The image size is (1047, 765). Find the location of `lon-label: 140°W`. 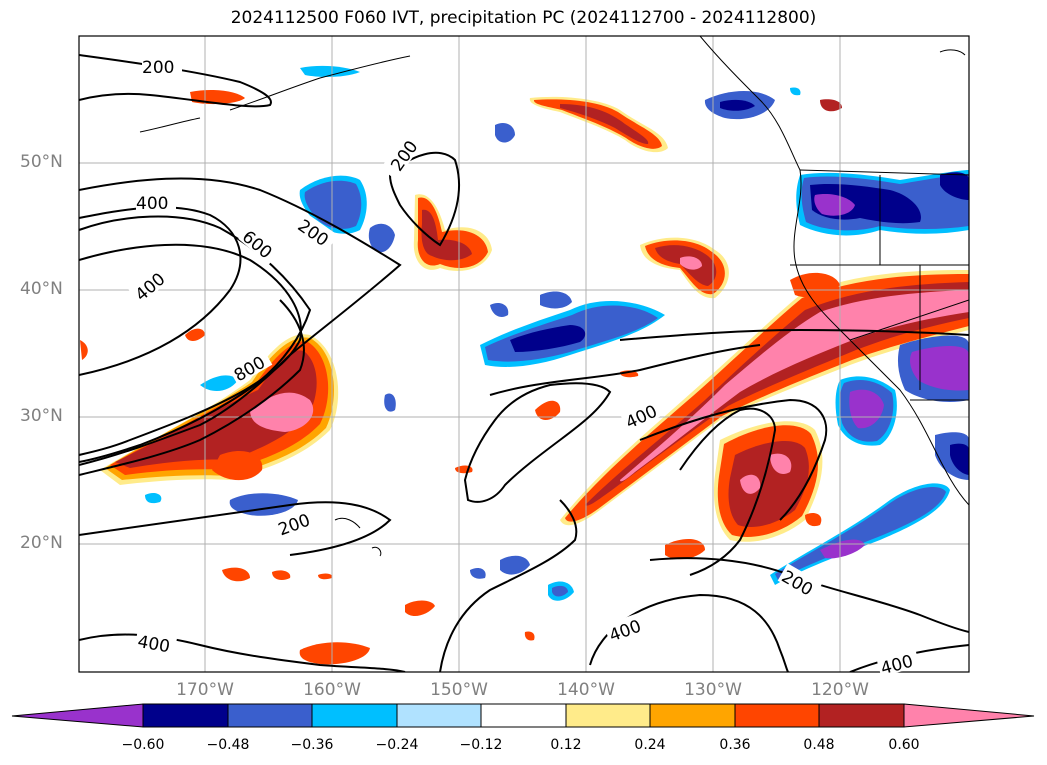

lon-label: 140°W is located at coordinates (586, 690).